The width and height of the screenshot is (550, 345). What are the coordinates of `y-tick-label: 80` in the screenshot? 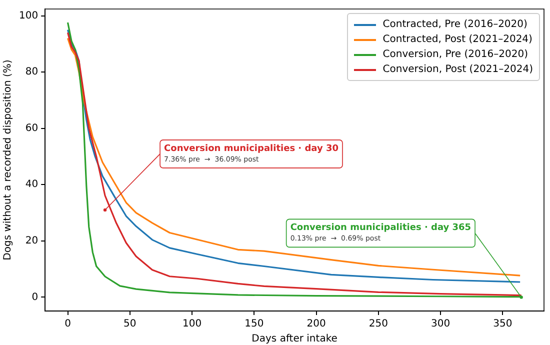 It's located at (31, 72).